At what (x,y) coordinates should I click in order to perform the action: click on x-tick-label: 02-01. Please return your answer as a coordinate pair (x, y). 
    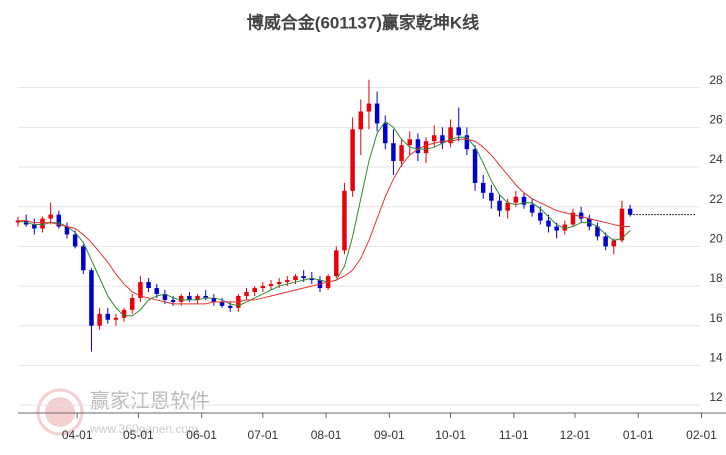
    Looking at the image, I should click on (701, 435).